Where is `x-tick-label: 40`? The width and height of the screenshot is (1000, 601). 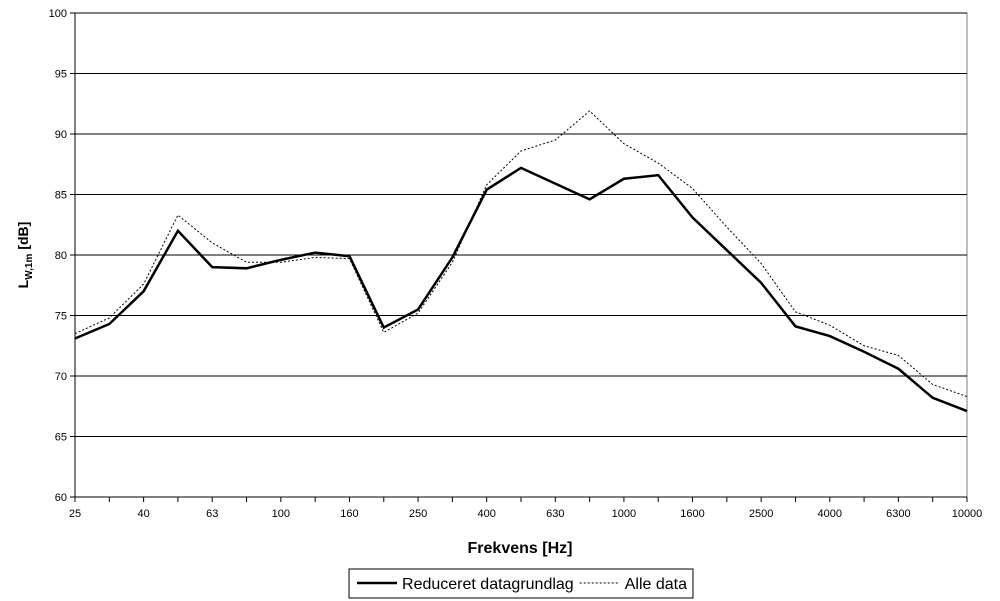
x-tick-label: 40 is located at coordinates (143, 514).